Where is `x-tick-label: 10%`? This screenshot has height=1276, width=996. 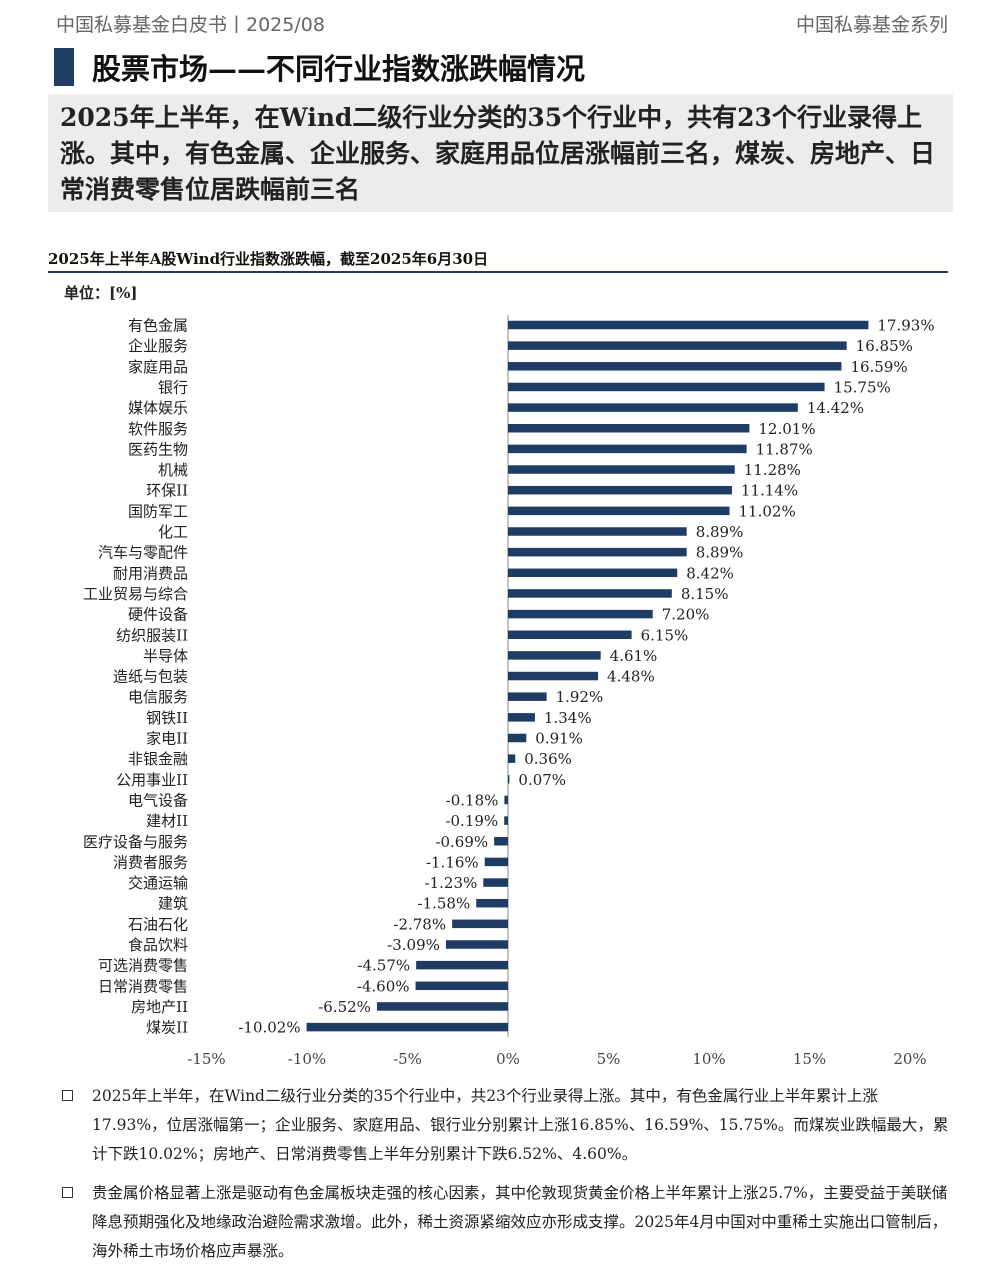 x-tick-label: 10% is located at coordinates (708, 1059).